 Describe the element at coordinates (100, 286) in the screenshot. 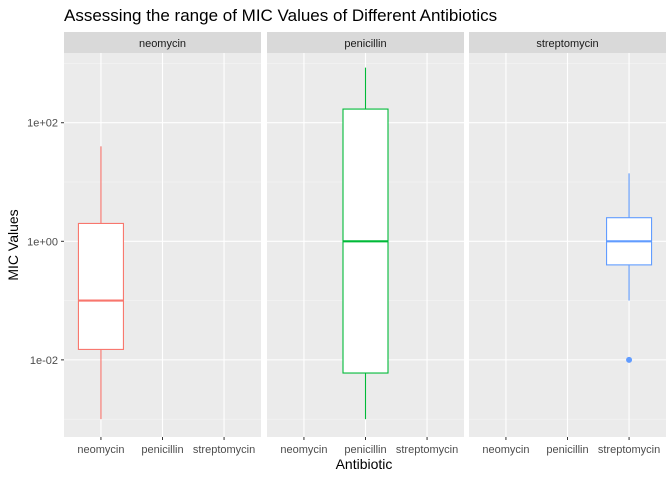

I see `box-iqr` at that location.